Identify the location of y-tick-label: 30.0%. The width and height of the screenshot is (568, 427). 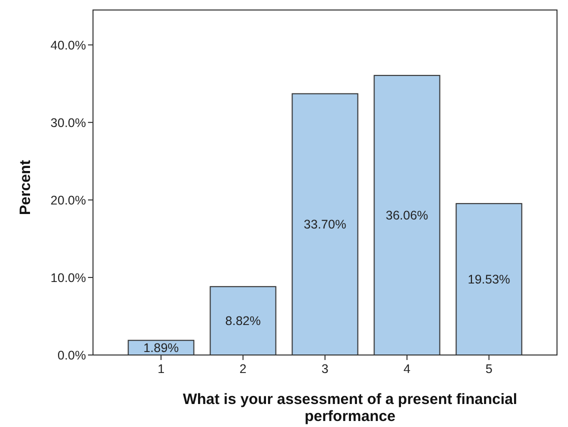
(68, 123).